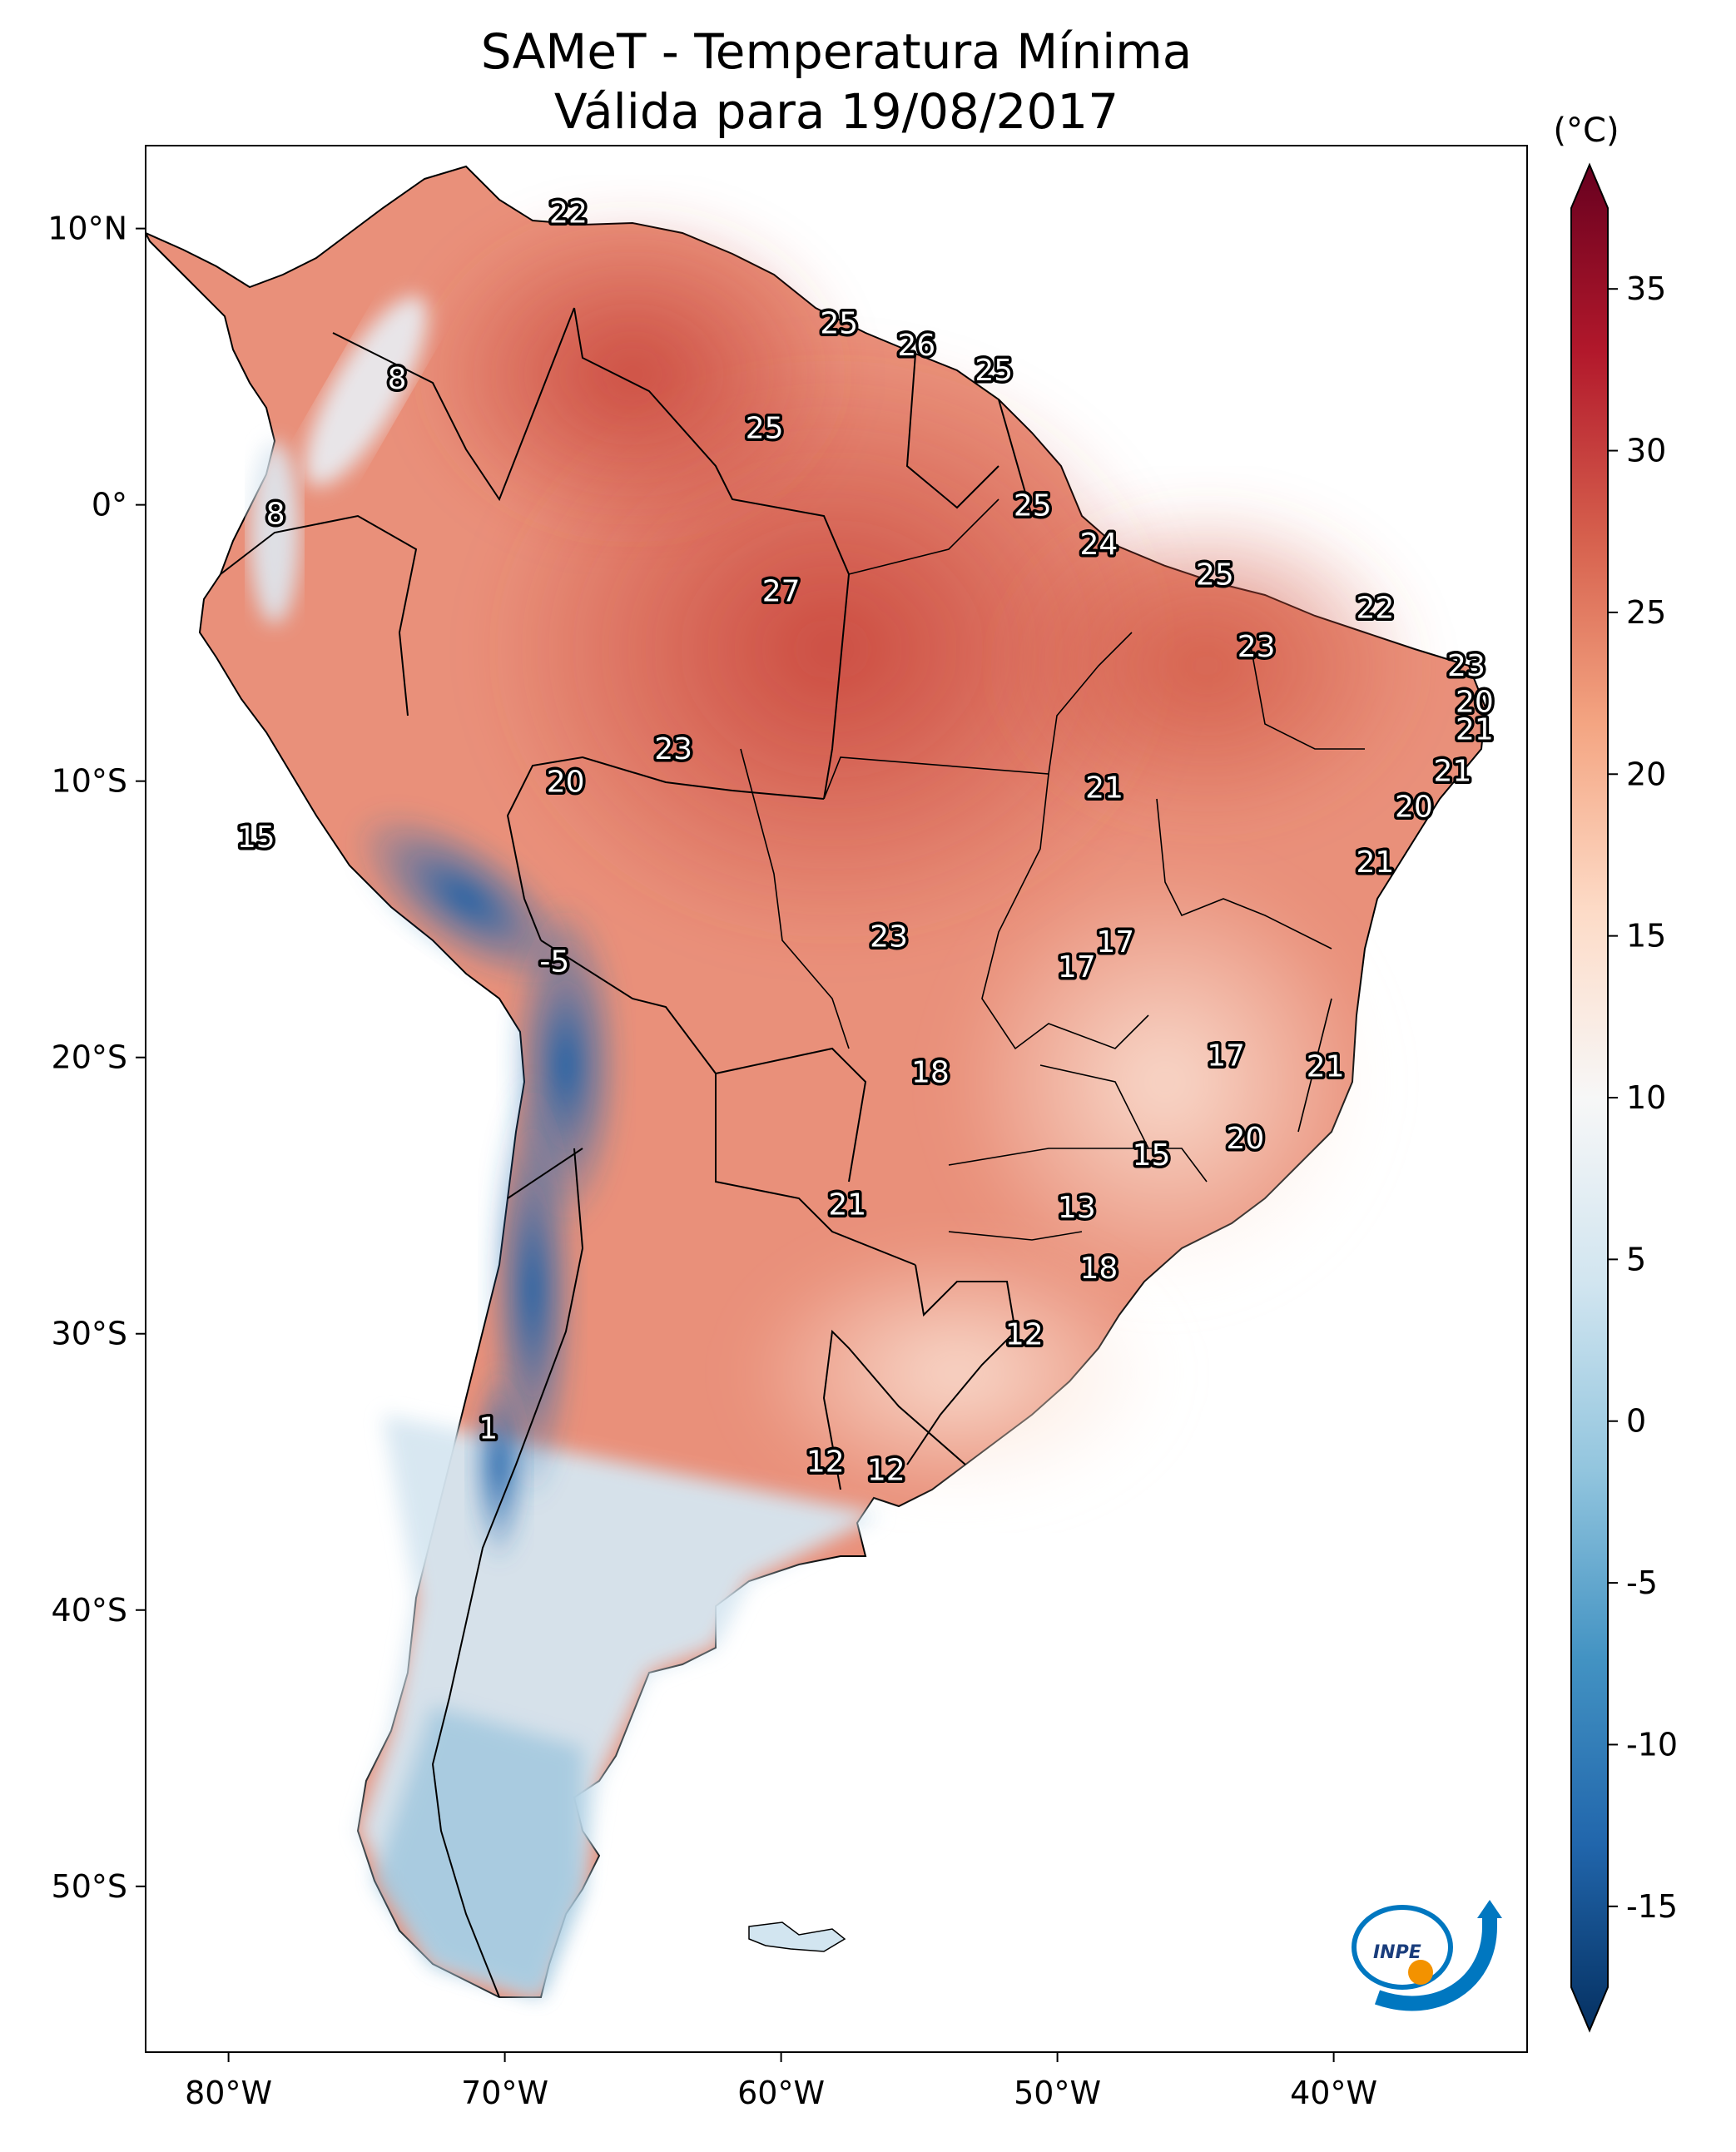 The height and width of the screenshot is (2152, 1736). Describe the element at coordinates (1636, 1421) in the screenshot. I see `colorbar-tick-label: 0` at that location.